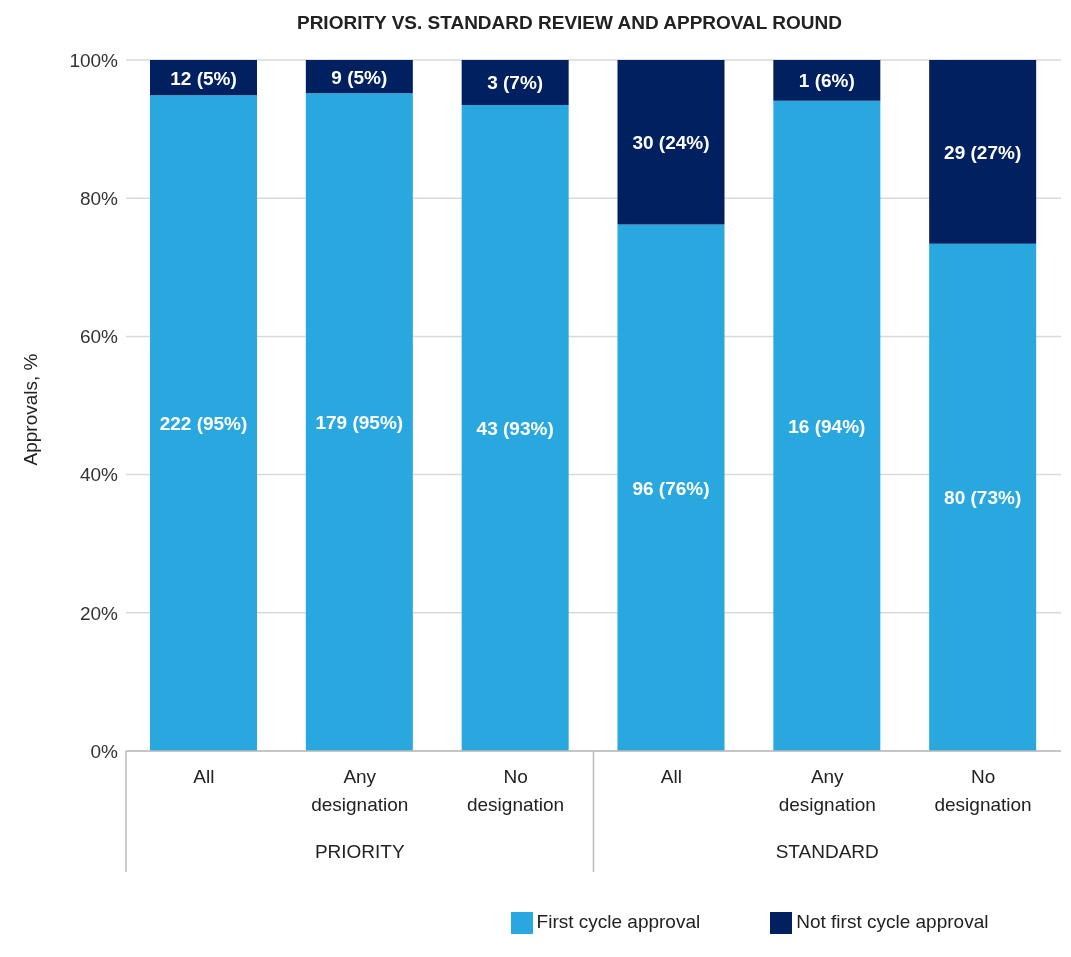 The height and width of the screenshot is (957, 1071). I want to click on data-label: 29 (27%), so click(983, 152).